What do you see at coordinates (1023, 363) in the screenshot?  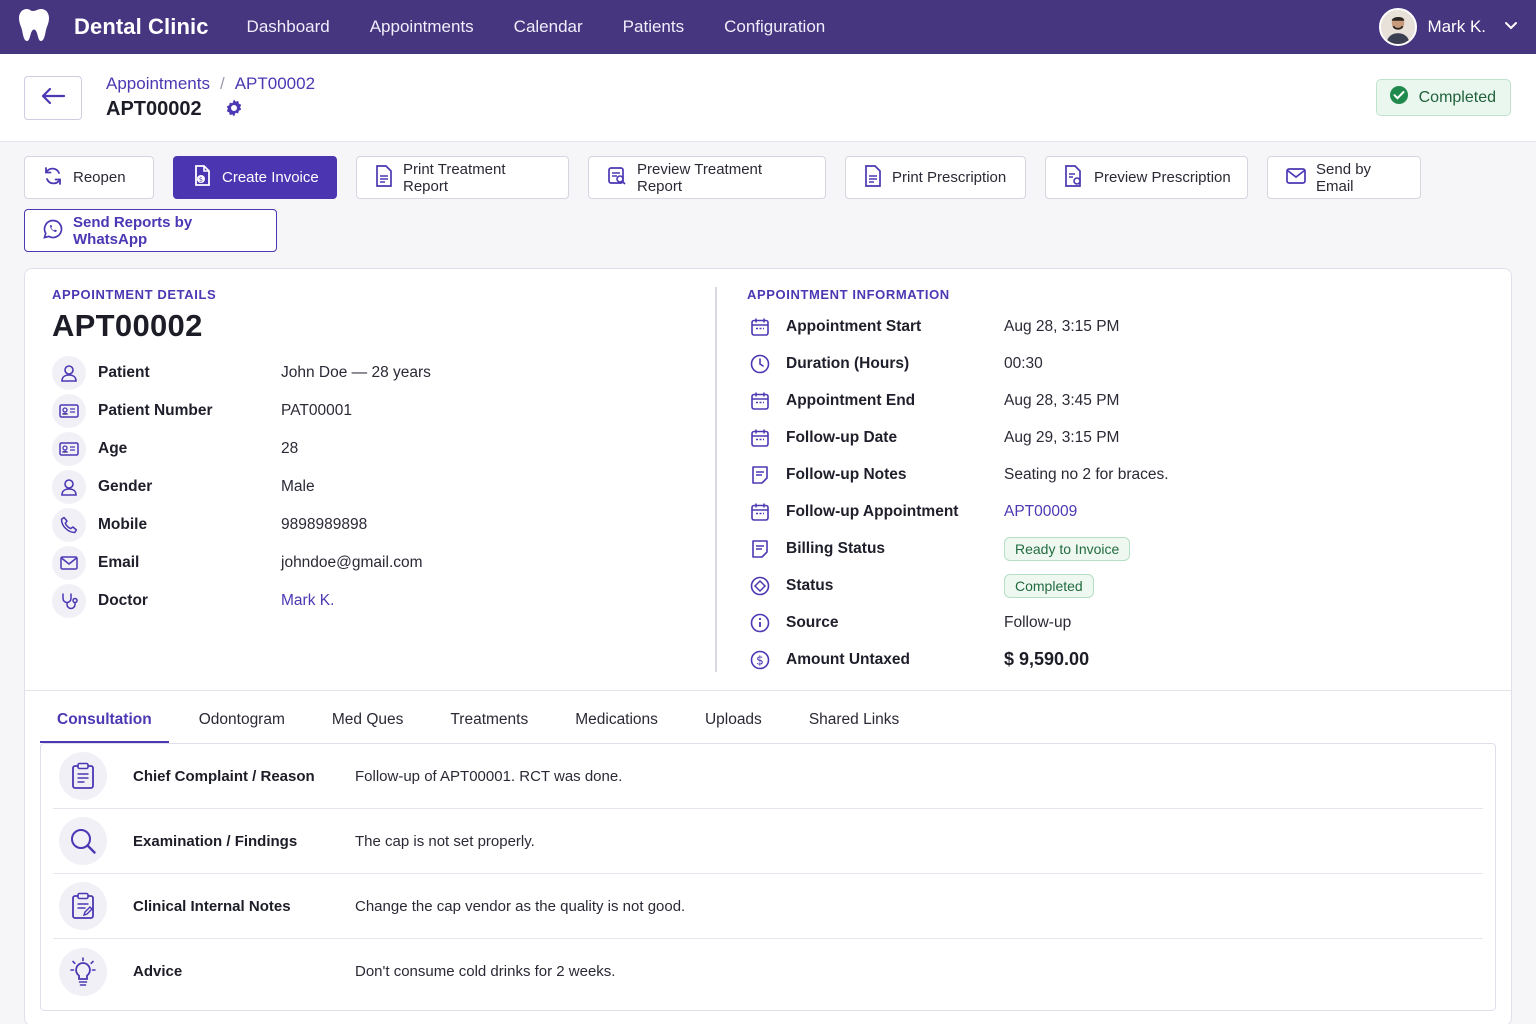 I see `info-value: 00:30` at bounding box center [1023, 363].